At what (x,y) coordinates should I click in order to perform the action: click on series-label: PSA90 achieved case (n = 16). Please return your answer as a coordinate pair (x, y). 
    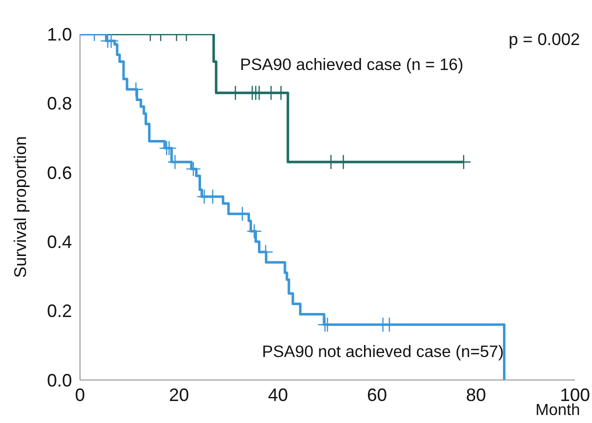
    Looking at the image, I should click on (352, 65).